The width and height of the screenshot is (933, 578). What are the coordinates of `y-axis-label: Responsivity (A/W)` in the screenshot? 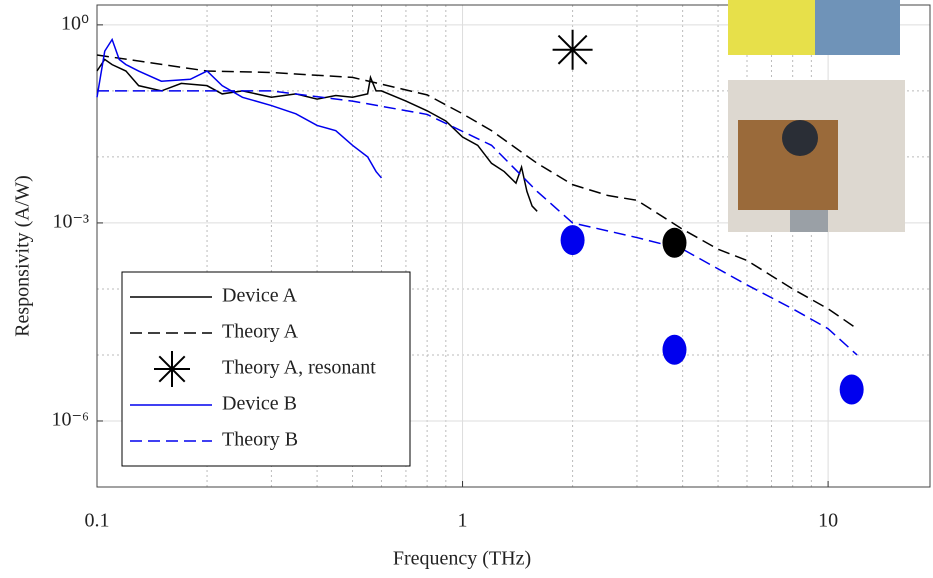 It's located at (23, 256).